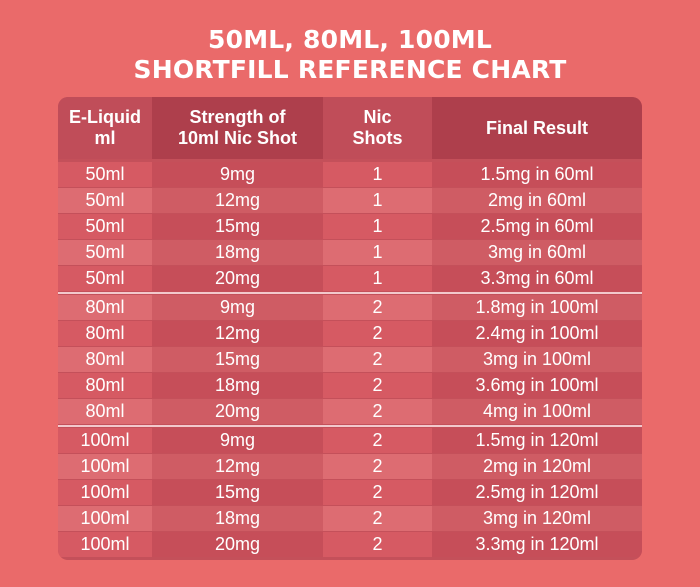  What do you see at coordinates (237, 138) in the screenshot?
I see `column-header-text: 10ml Nic Shot` at bounding box center [237, 138].